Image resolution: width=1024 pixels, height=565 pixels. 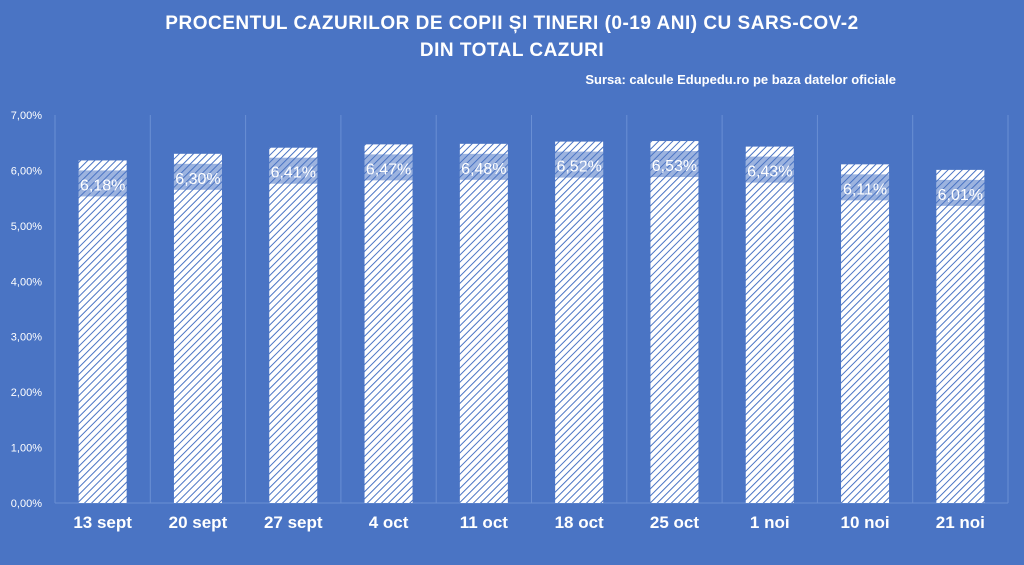 What do you see at coordinates (26, 338) in the screenshot?
I see `y-tick-label: 3,00%` at bounding box center [26, 338].